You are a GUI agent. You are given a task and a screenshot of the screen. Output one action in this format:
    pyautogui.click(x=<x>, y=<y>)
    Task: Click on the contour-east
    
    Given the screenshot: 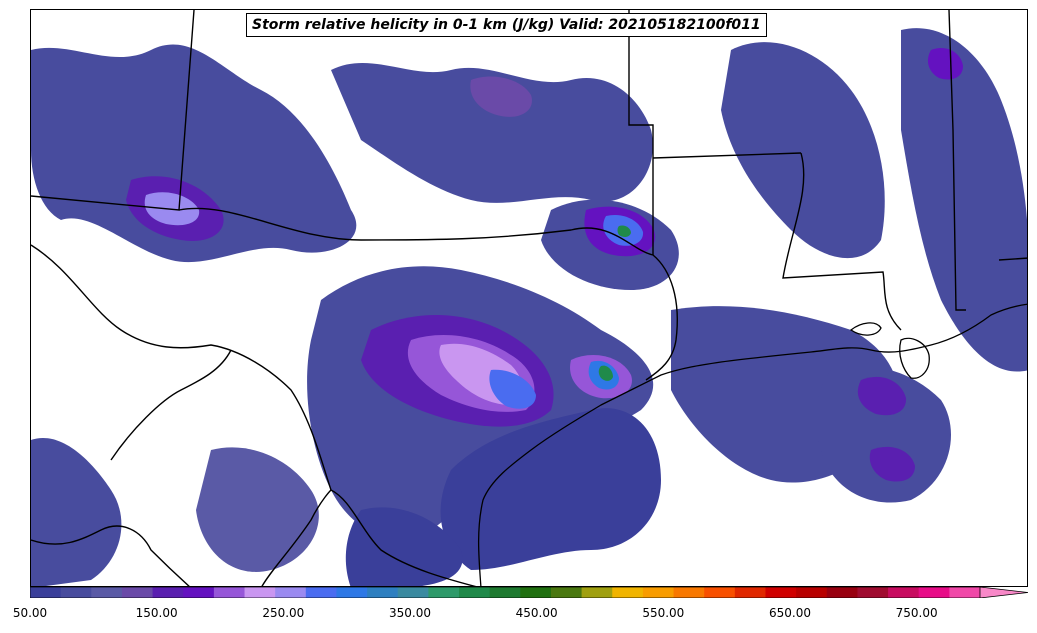 What is the action you would take?
    pyautogui.click(x=964, y=200)
    